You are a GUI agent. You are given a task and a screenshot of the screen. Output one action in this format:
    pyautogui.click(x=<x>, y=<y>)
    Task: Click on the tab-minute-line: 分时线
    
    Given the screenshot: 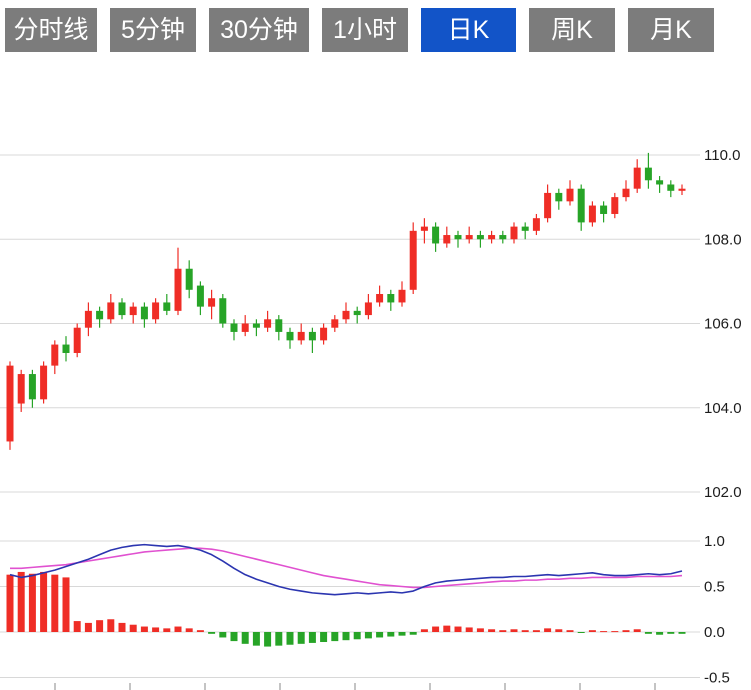 What is the action you would take?
    pyautogui.click(x=51, y=30)
    